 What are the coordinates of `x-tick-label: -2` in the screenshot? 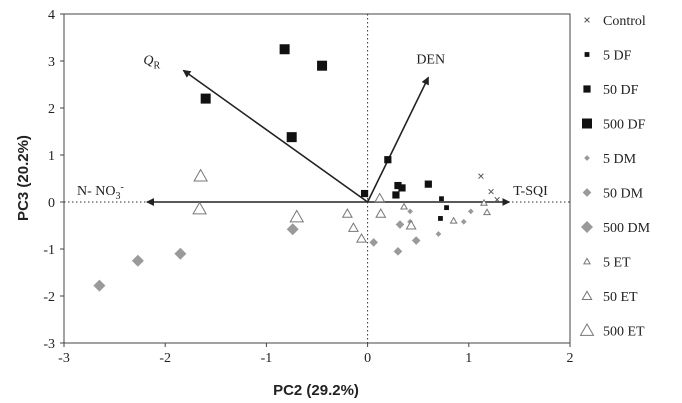 It's located at (165, 358).